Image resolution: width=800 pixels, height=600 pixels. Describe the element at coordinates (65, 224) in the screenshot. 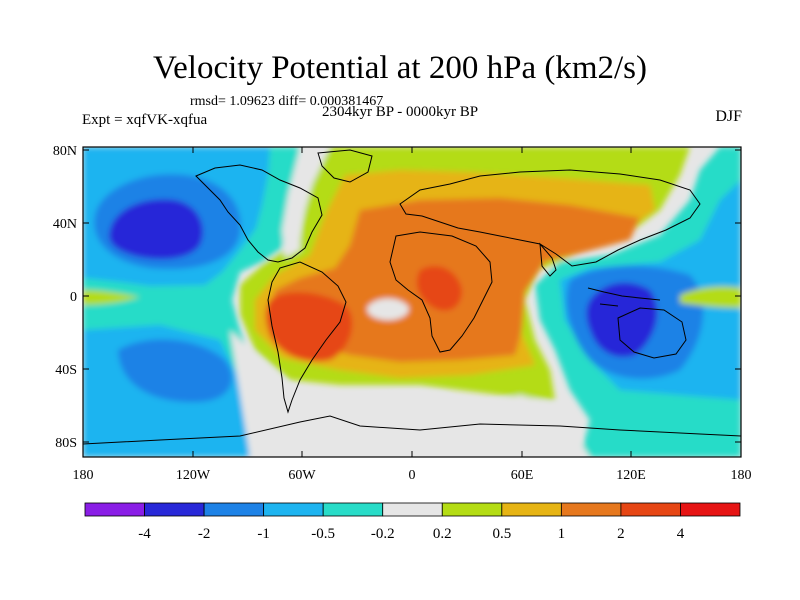

I see `lat-label-40n: 40N` at that location.